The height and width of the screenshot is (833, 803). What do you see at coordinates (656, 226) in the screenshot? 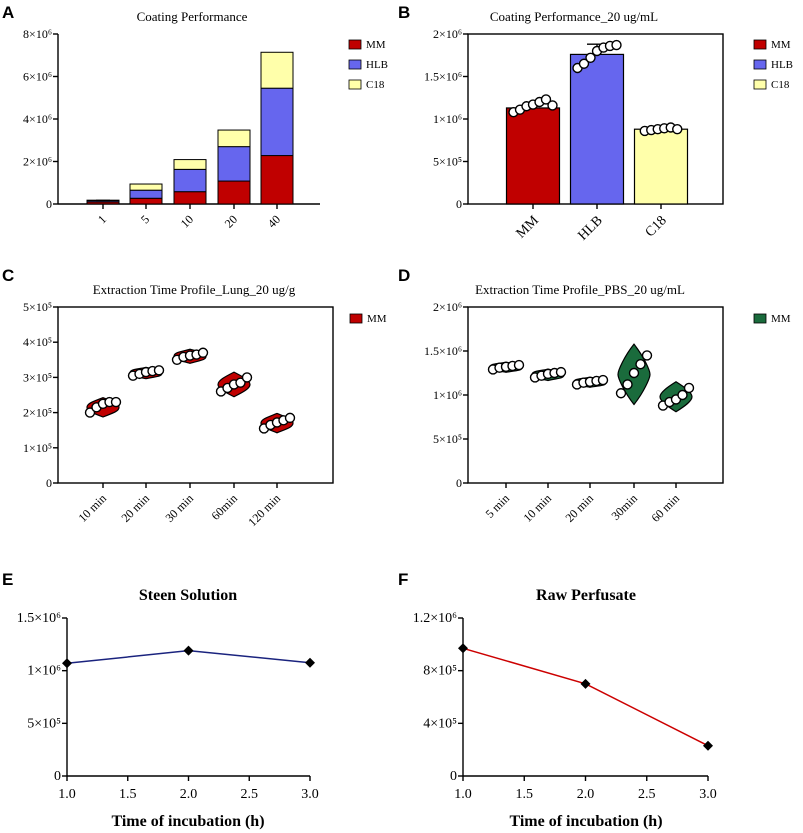
I see `panel-b-xtick-label: C18` at bounding box center [656, 226].